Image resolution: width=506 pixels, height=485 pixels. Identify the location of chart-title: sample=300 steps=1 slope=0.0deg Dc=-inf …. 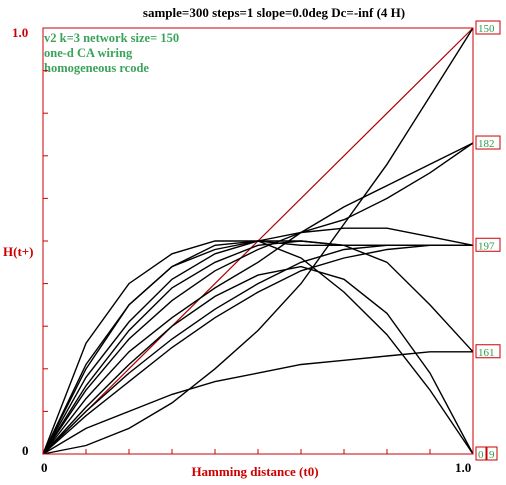
(274, 12).